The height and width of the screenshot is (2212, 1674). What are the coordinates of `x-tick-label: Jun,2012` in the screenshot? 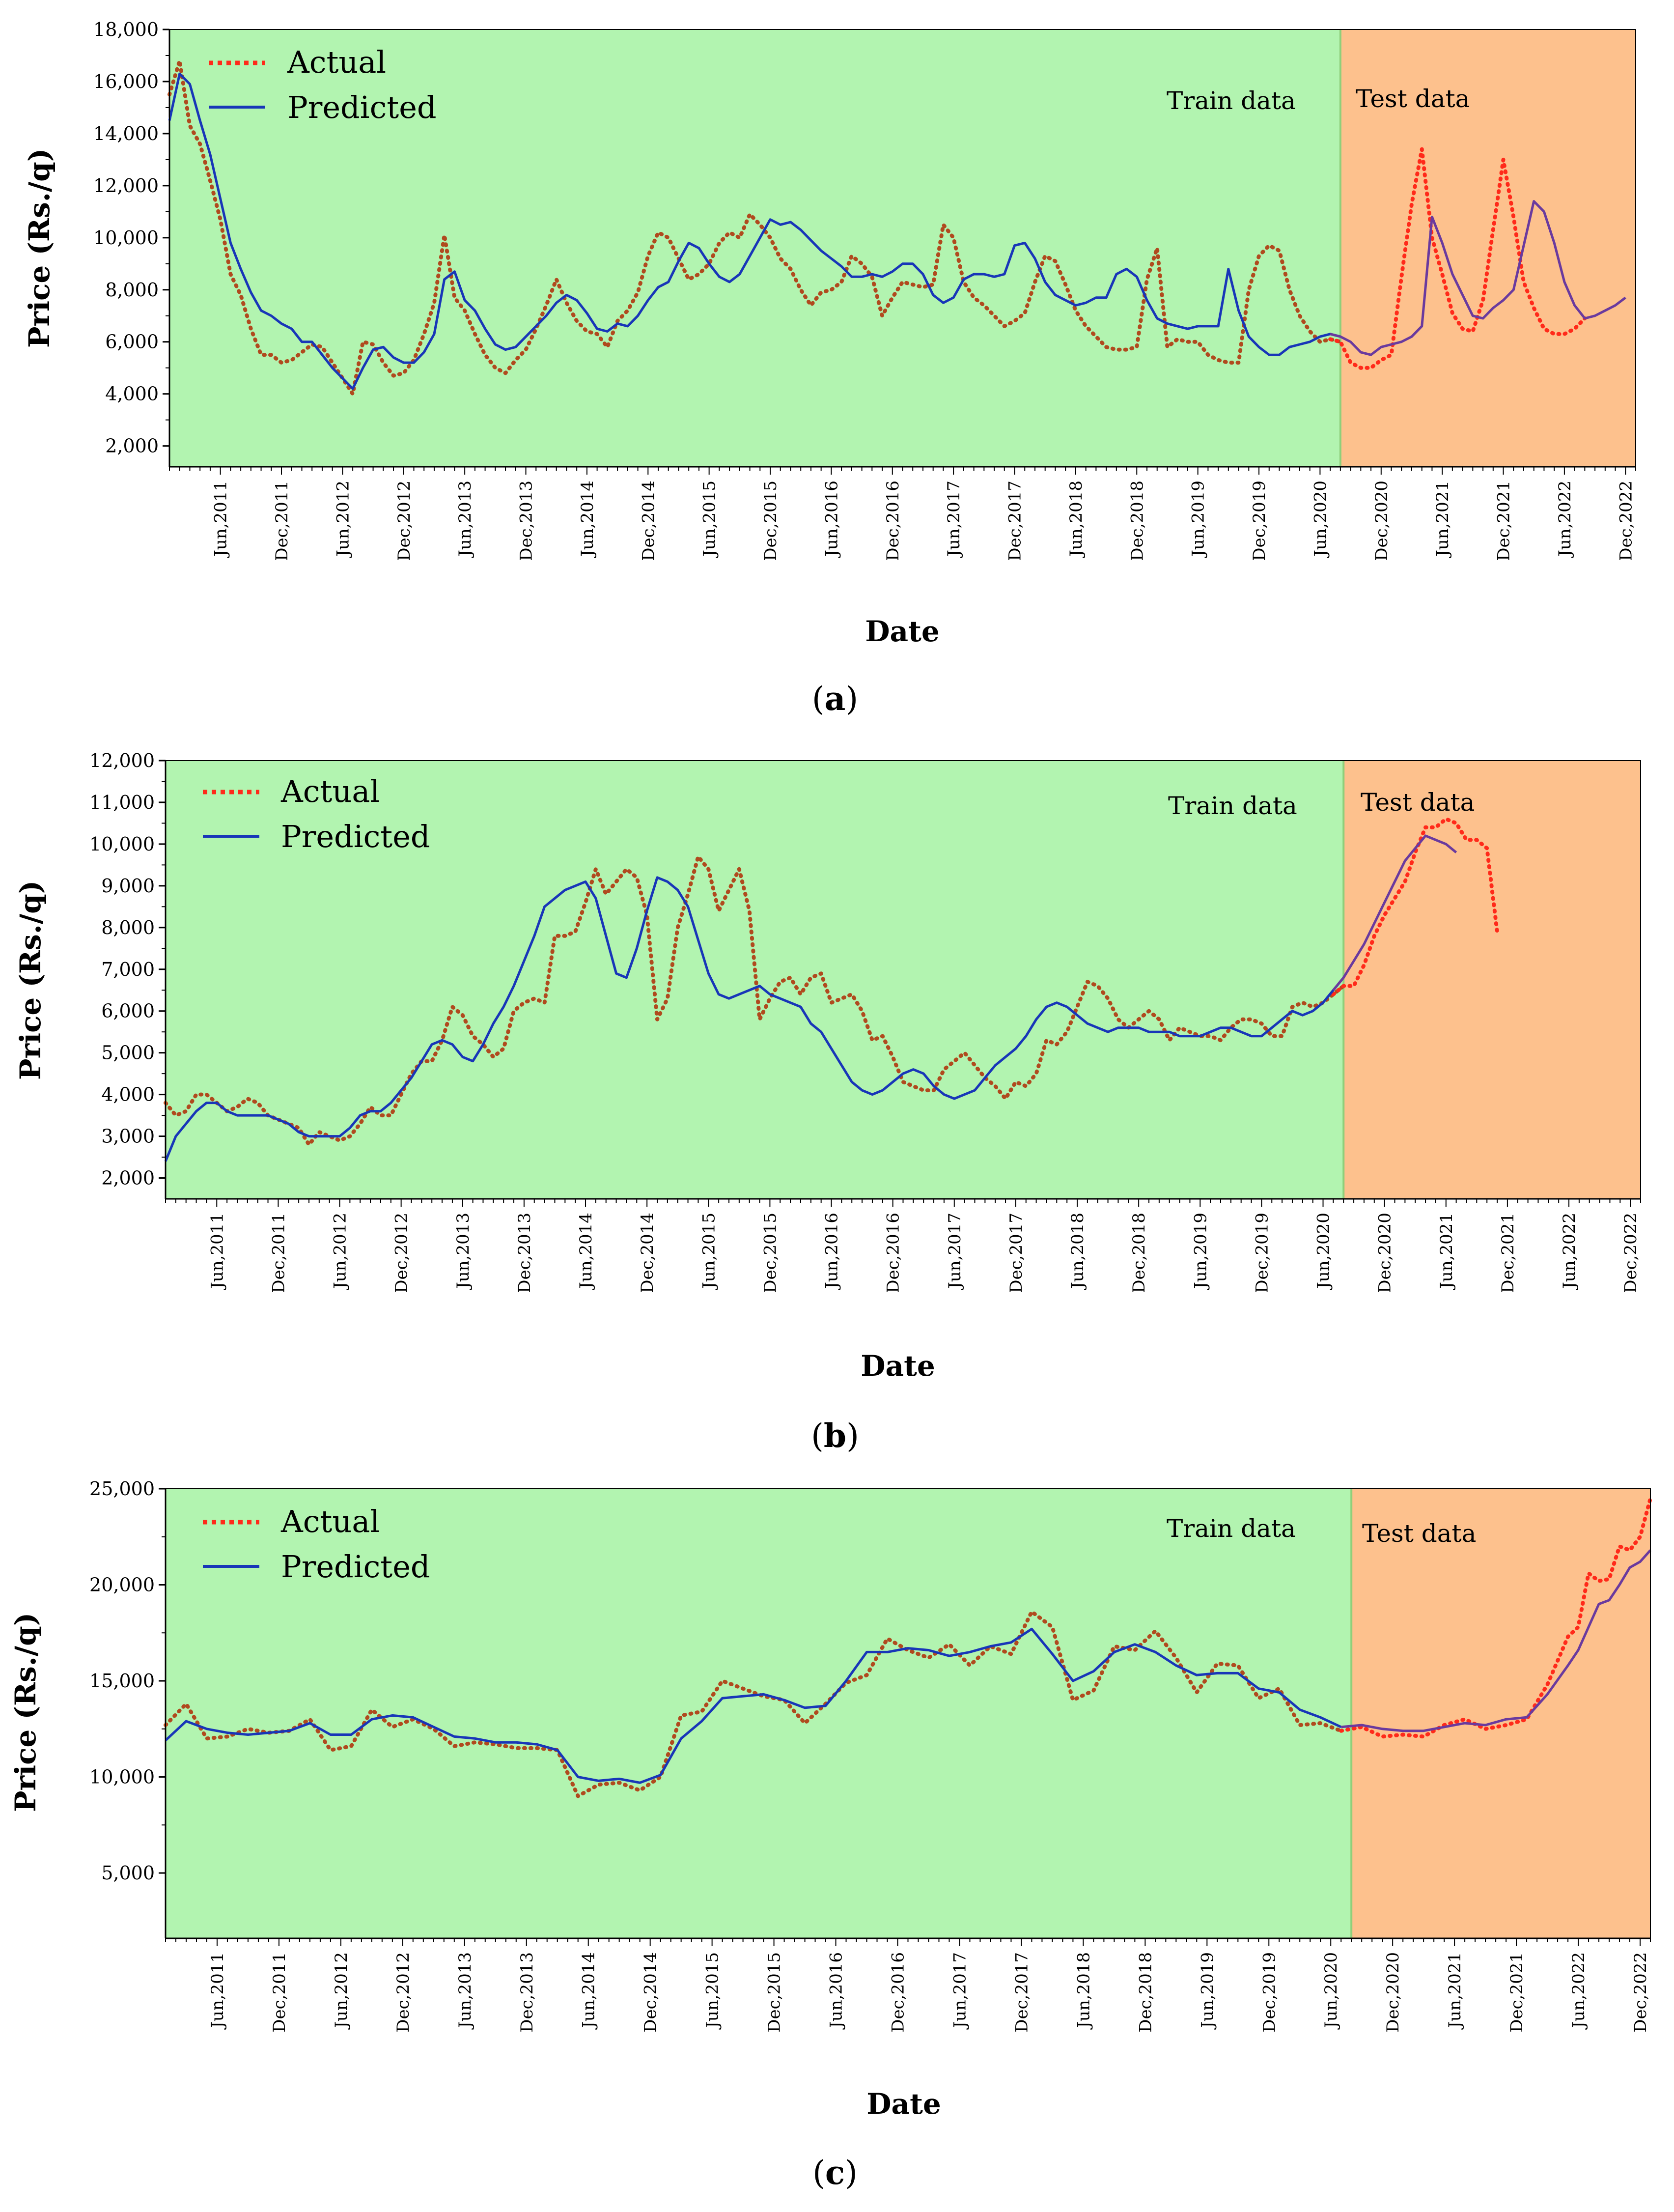 It's located at (341, 1251).